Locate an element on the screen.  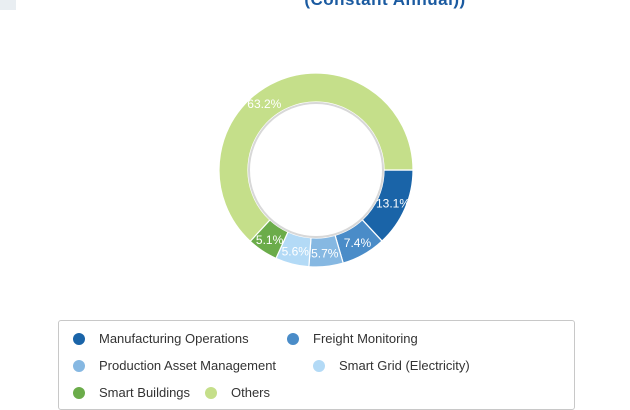
legend-item-others: Others is located at coordinates (237, 392).